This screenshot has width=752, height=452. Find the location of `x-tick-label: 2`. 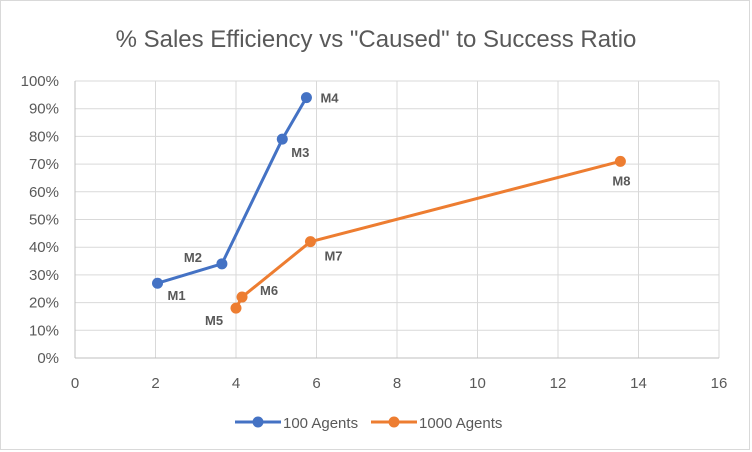

x-tick-label: 2 is located at coordinates (155, 383).